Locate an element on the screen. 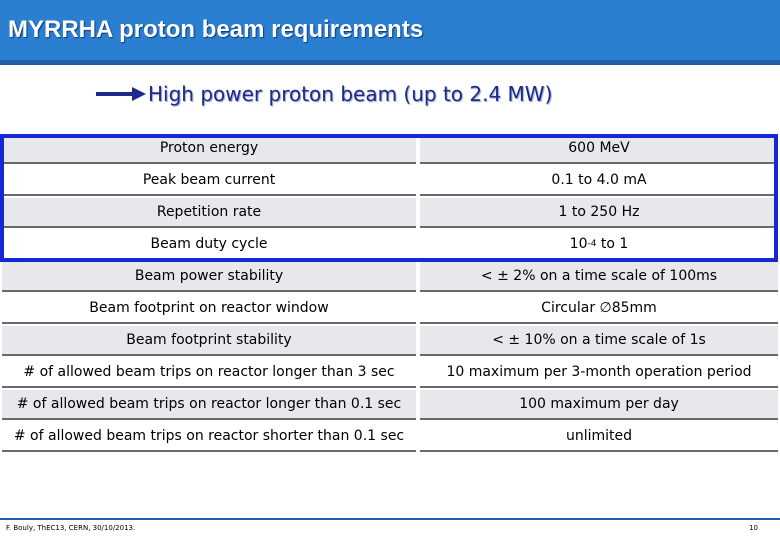 The height and width of the screenshot is (540, 780). param-cell: Repetition rate is located at coordinates (209, 213).